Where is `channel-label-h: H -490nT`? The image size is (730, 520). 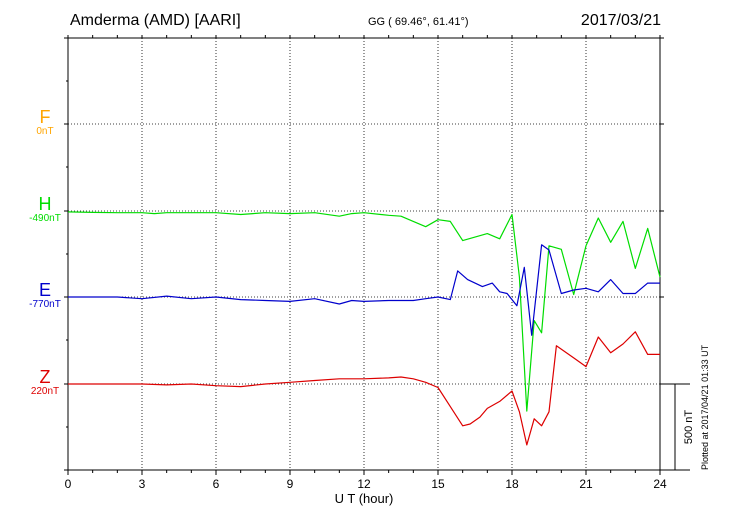
channel-label-h: H -490nT is located at coordinates (45, 210).